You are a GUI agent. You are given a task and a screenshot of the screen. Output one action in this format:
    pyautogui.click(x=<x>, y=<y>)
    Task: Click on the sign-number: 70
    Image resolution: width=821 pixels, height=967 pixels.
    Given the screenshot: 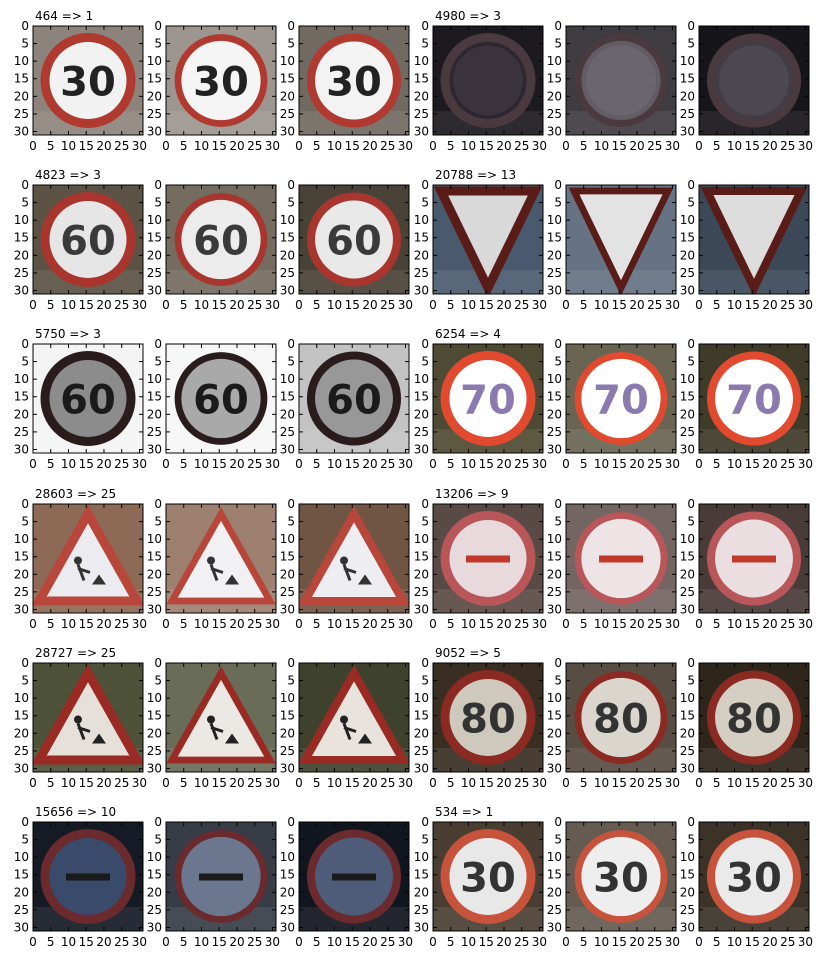 What is the action you would take?
    pyautogui.click(x=621, y=401)
    